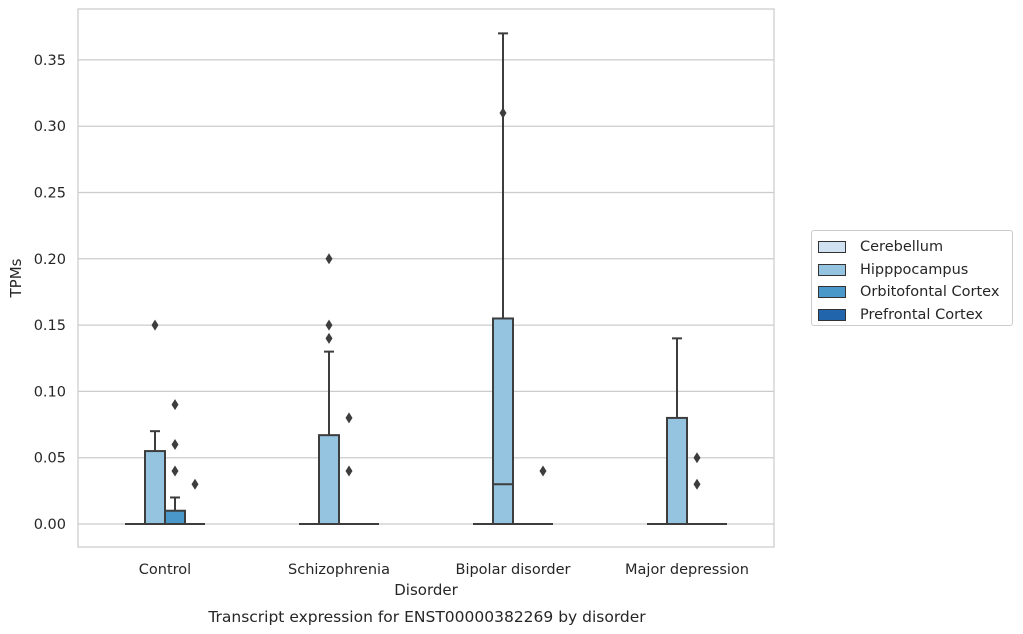 This screenshot has width=1023, height=634. Describe the element at coordinates (165, 570) in the screenshot. I see `x-tick-label: Control` at that location.